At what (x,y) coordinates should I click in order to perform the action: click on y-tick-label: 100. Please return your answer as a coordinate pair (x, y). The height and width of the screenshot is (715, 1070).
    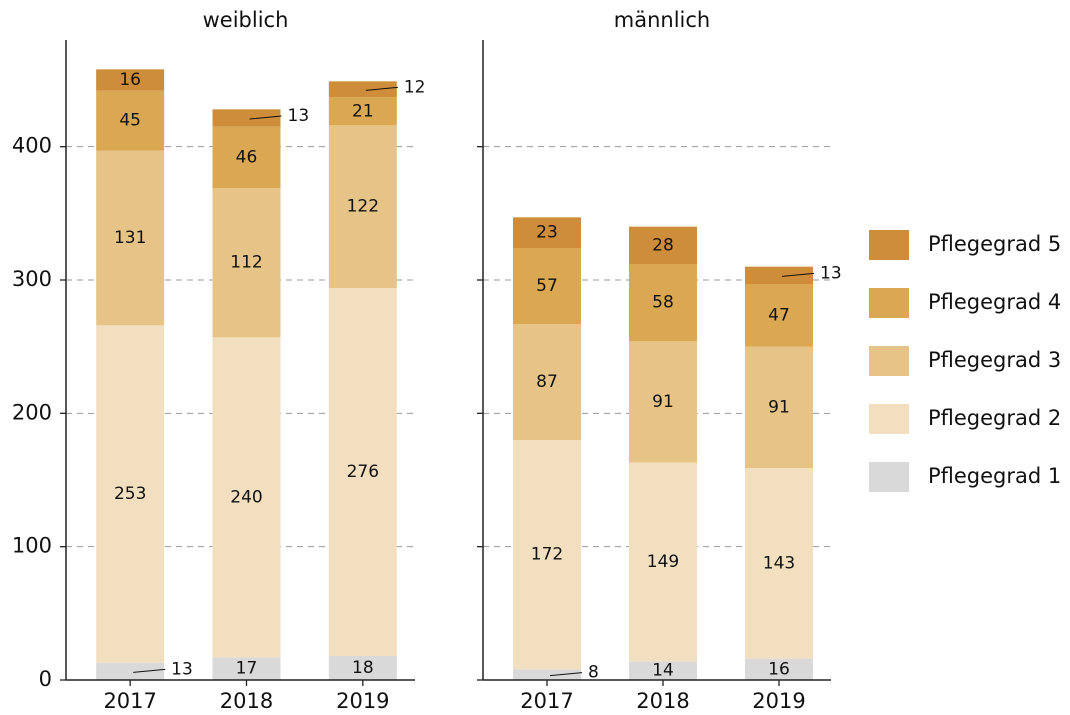
    Looking at the image, I should click on (32, 546).